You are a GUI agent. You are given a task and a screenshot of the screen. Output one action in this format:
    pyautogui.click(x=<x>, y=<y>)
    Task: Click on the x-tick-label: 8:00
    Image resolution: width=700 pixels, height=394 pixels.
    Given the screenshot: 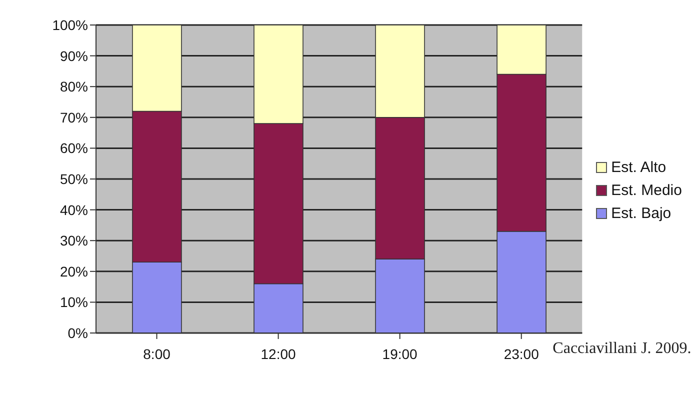 What is the action you would take?
    pyautogui.click(x=157, y=354)
    